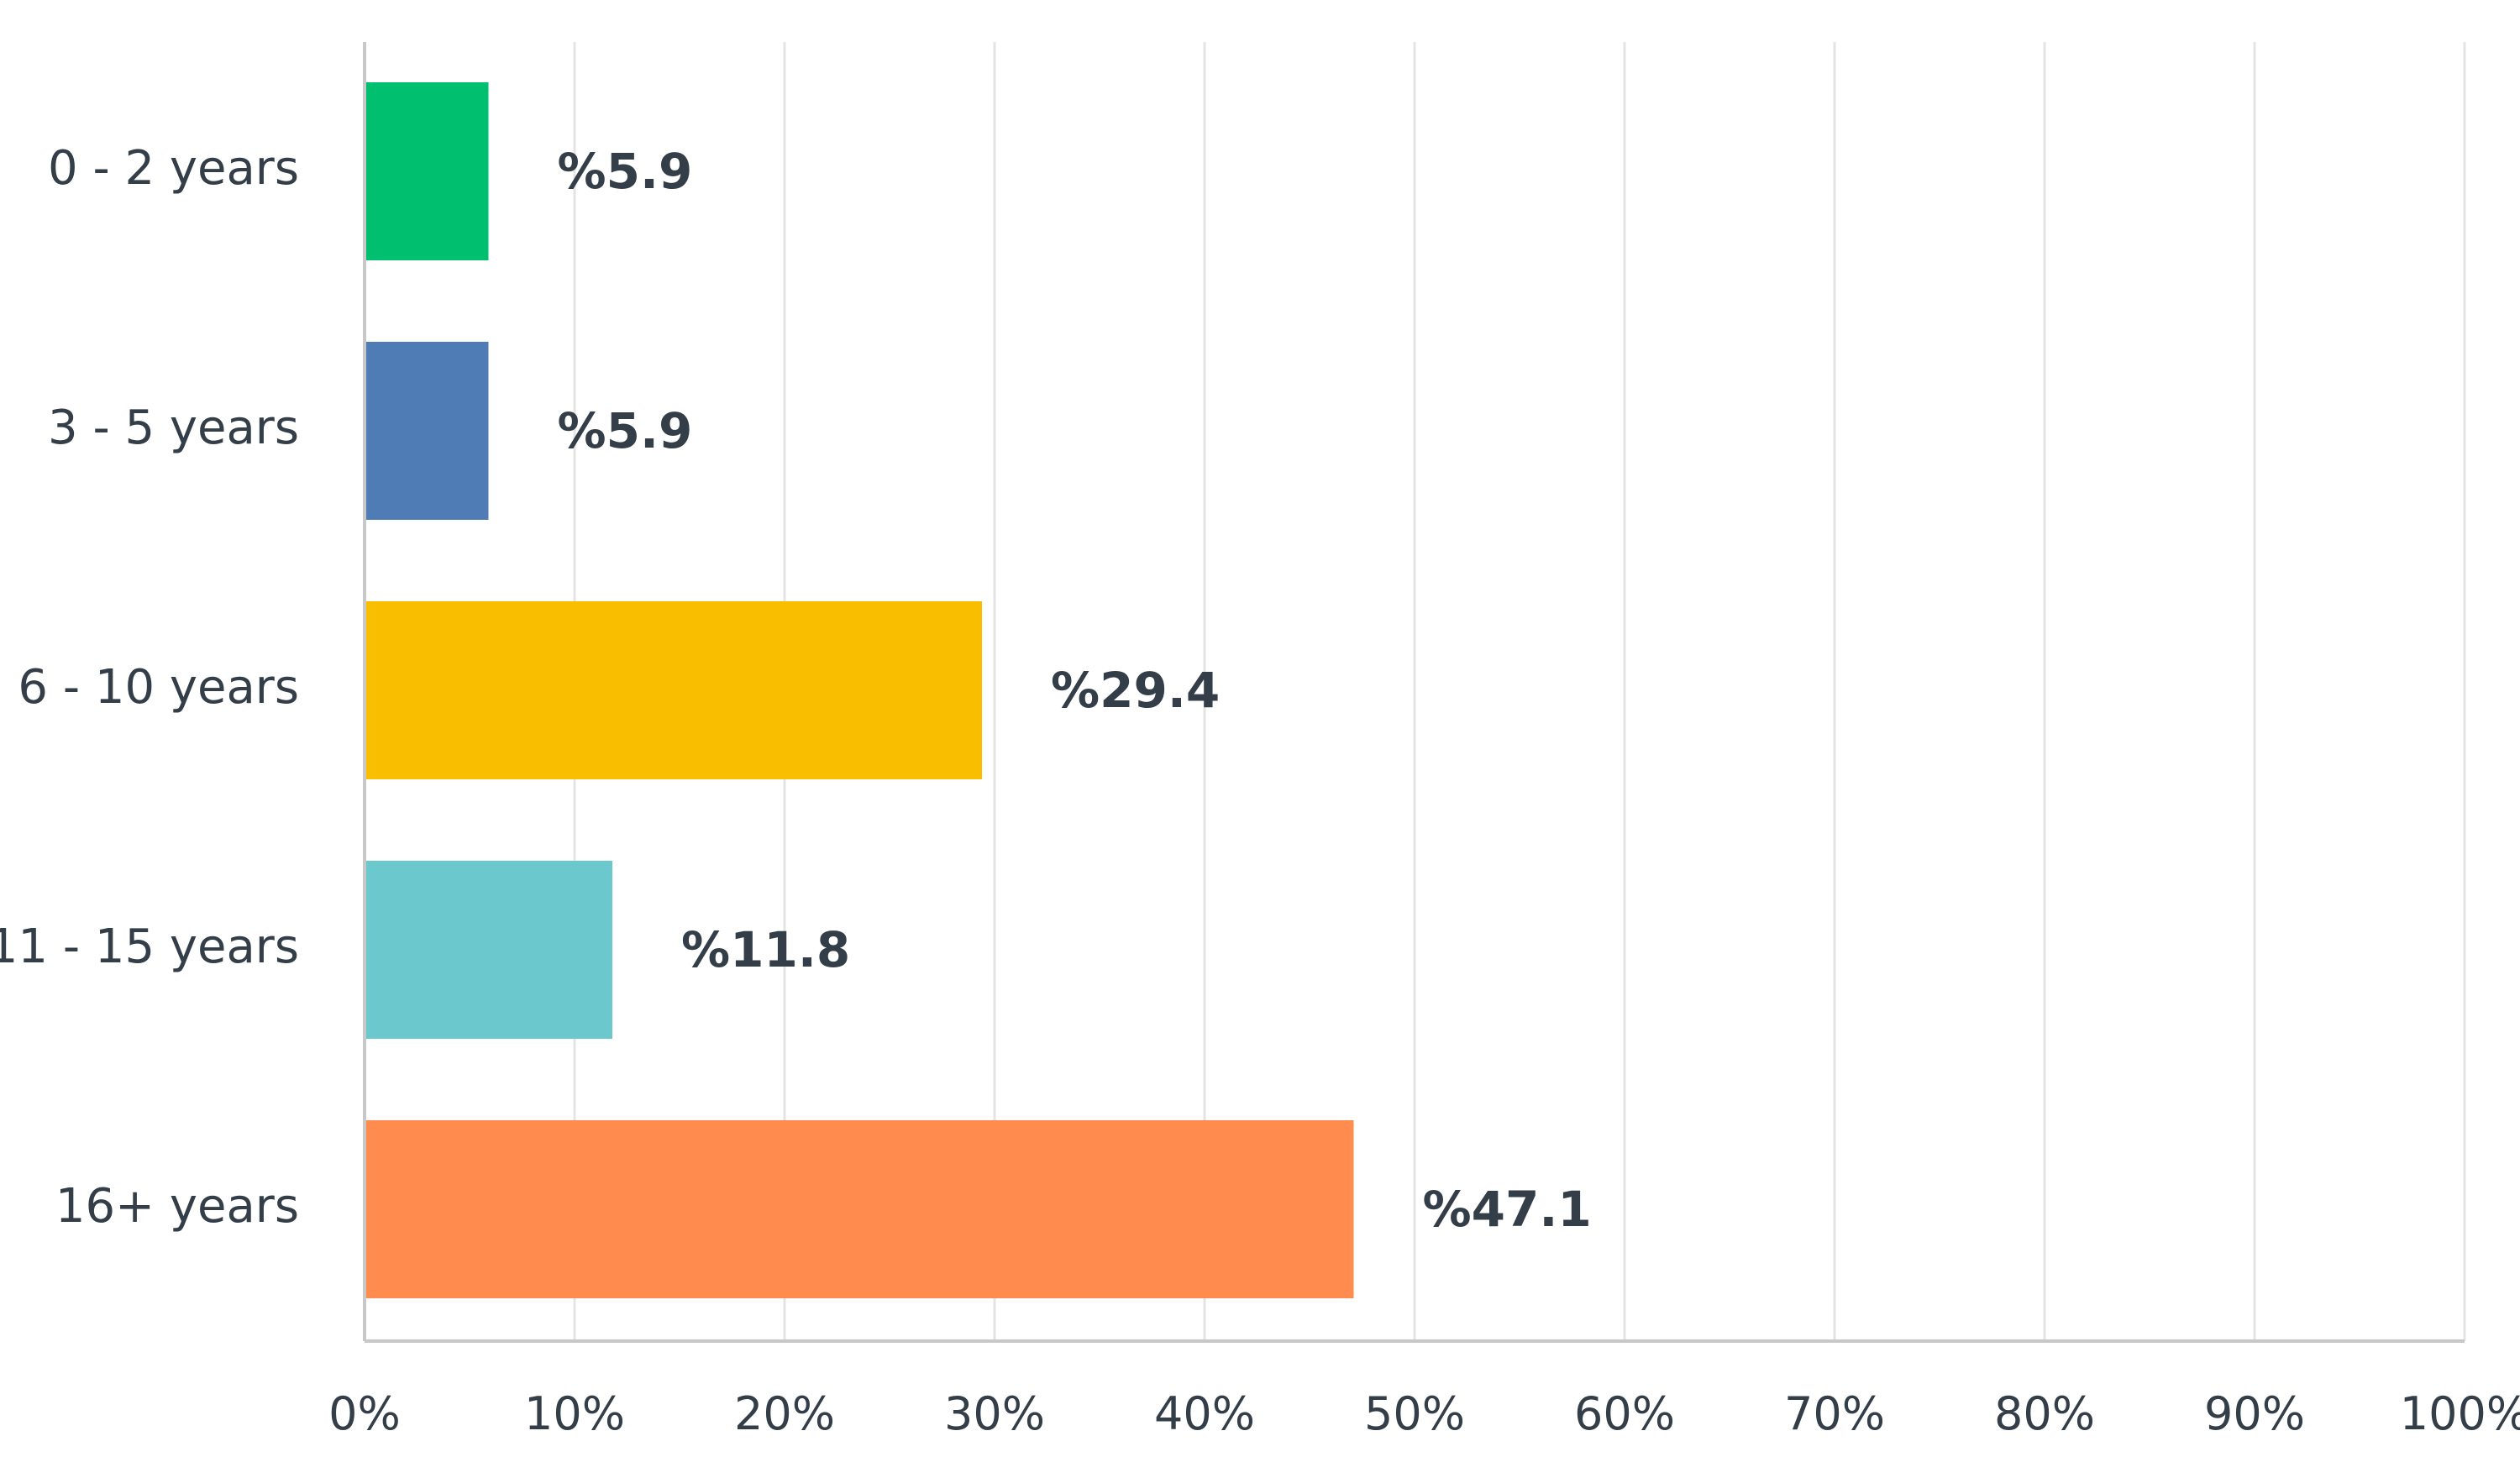 Image resolution: width=2520 pixels, height=1457 pixels. What do you see at coordinates (149, 947) in the screenshot?
I see `category-label-3: 11 - 15 years` at bounding box center [149, 947].